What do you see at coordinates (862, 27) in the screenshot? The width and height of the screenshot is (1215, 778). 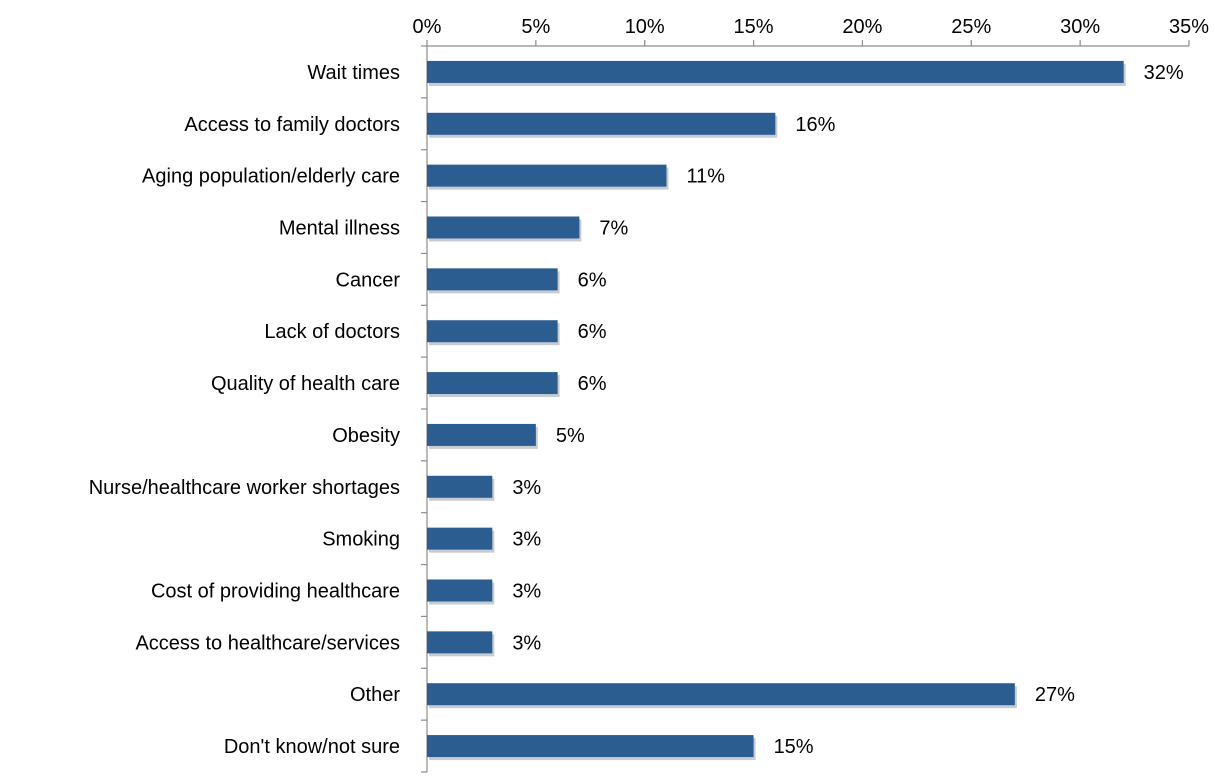 I see `x-tick-label: 20%` at bounding box center [862, 27].